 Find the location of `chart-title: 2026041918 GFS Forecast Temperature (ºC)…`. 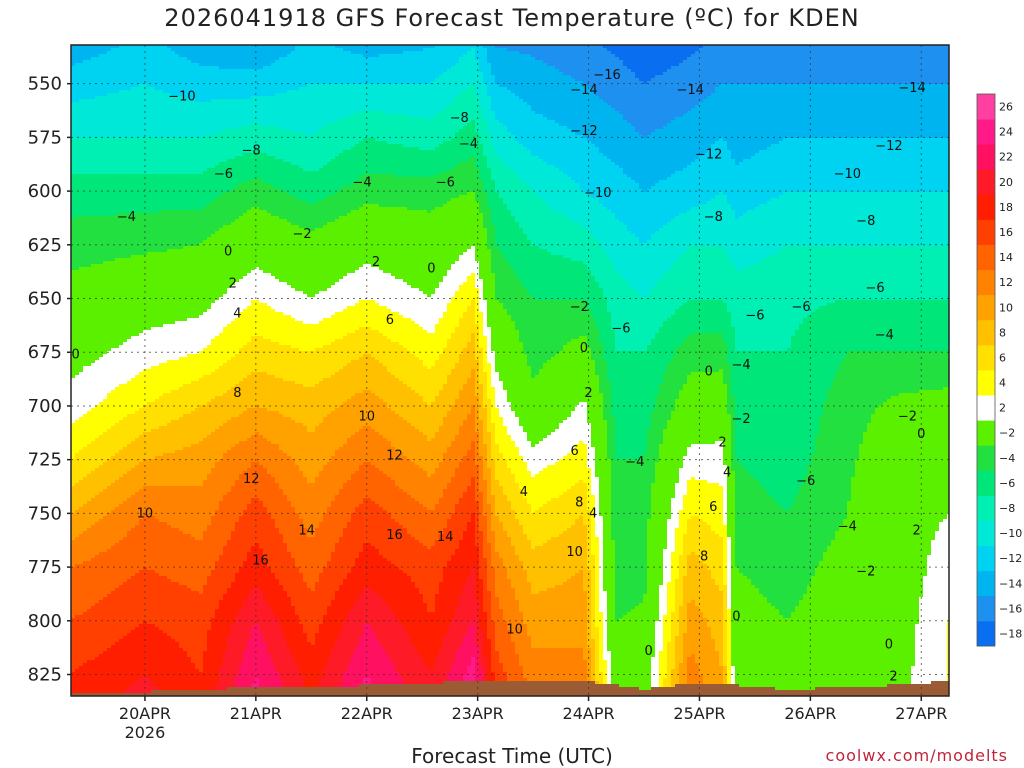

chart-title: 2026041918 GFS Forecast Temperature (ºC)… is located at coordinates (512, 18).